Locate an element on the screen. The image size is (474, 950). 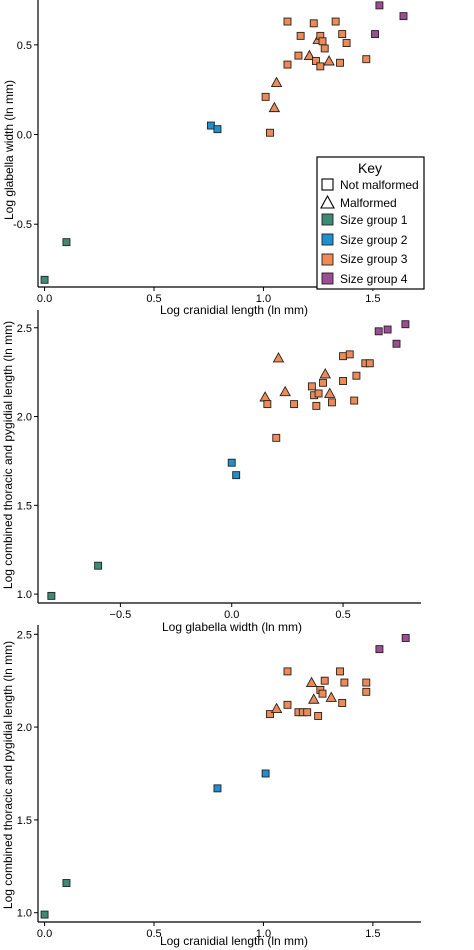
panel-1-y-label: Log glabella width (ln mm) is located at coordinates (9, 150).